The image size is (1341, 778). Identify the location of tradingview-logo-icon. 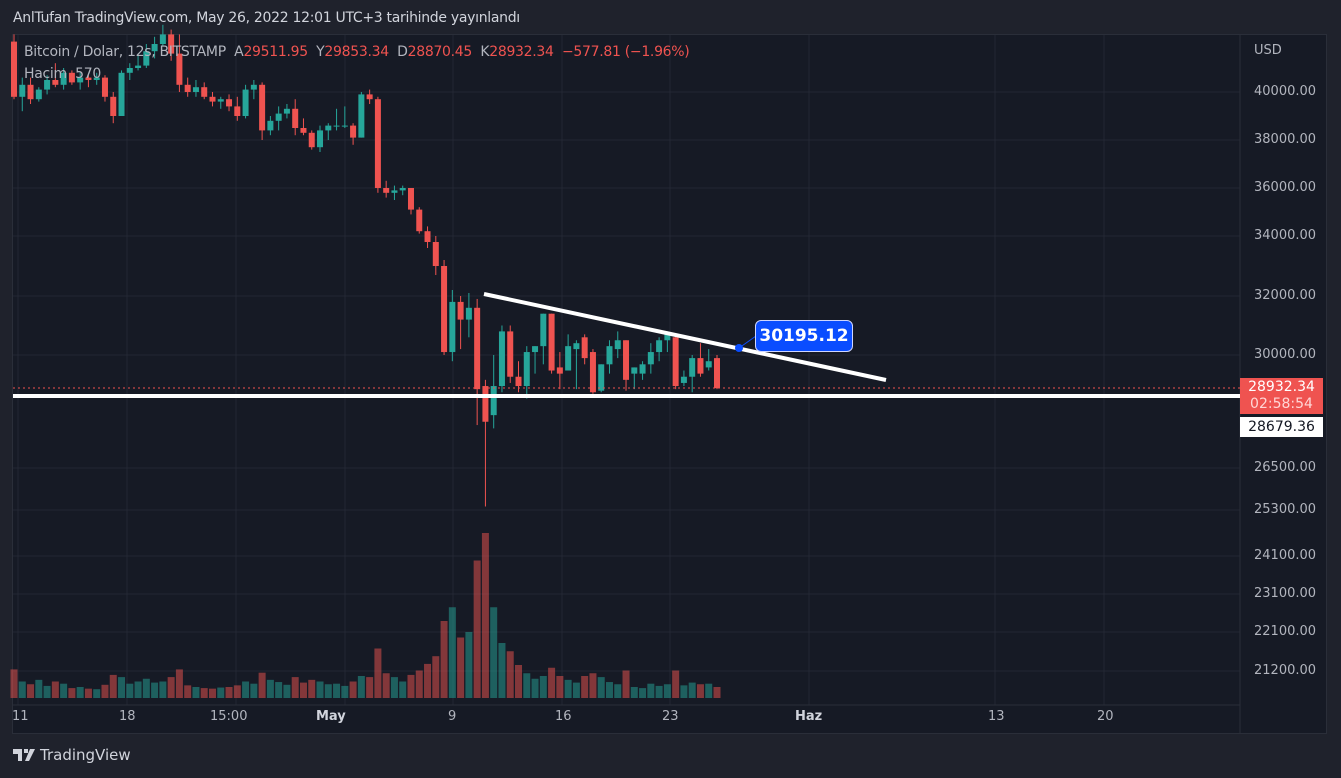
(24, 755).